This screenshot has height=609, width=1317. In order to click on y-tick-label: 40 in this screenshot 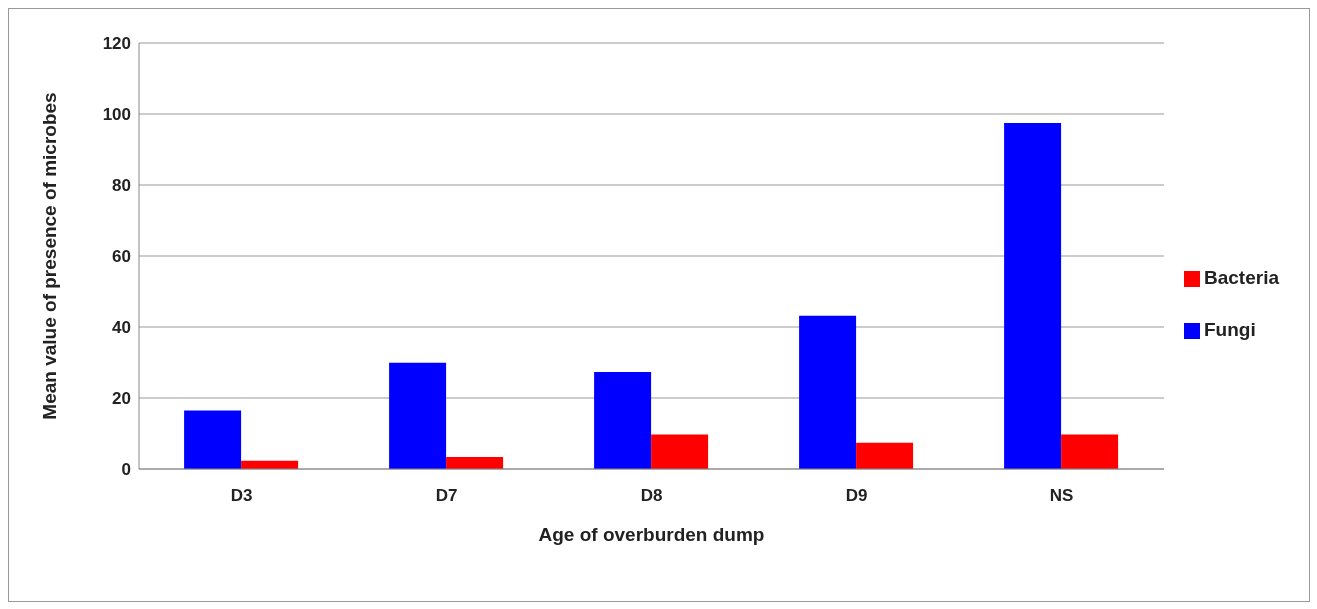, I will do `click(121, 328)`.